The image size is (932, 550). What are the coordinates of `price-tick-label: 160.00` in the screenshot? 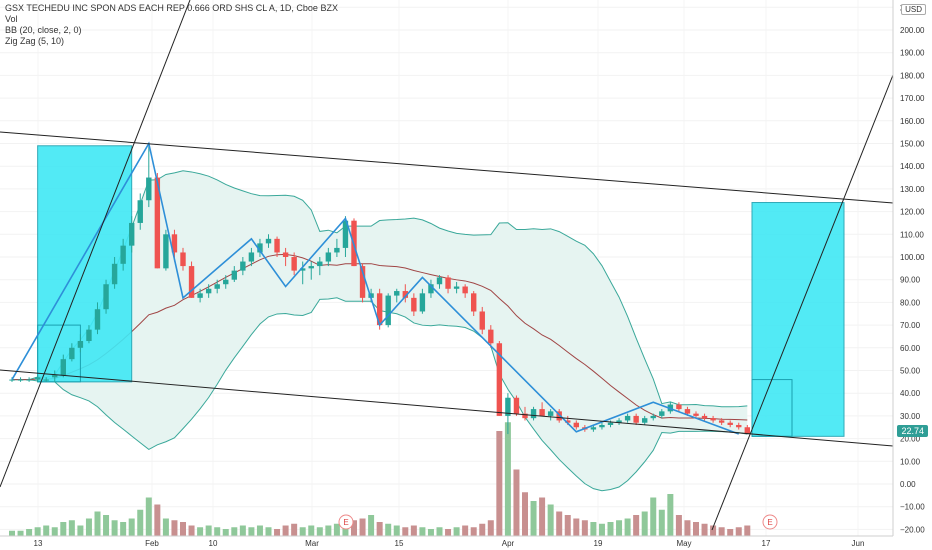 It's located at (912, 121).